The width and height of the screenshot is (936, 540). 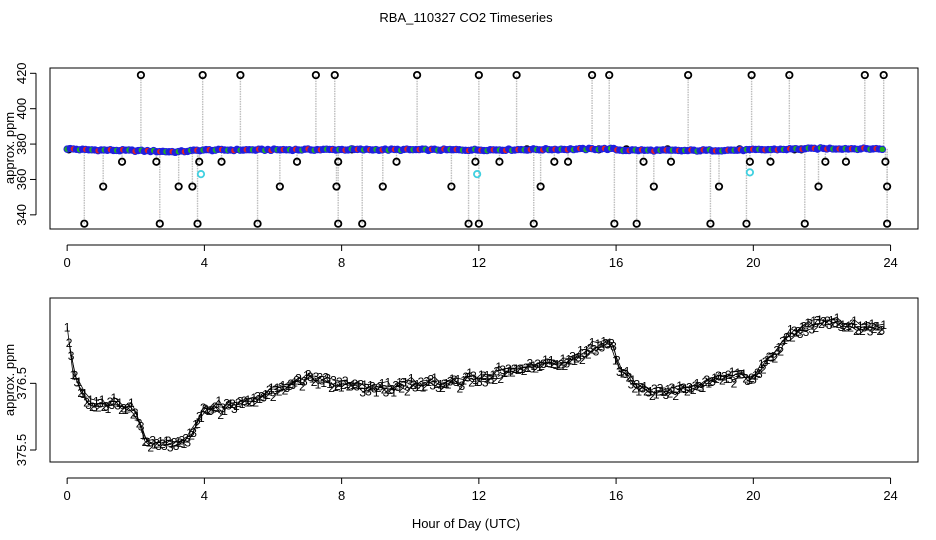 What do you see at coordinates (9, 148) in the screenshot?
I see `top-y-axis-label: approx. ppm` at bounding box center [9, 148].